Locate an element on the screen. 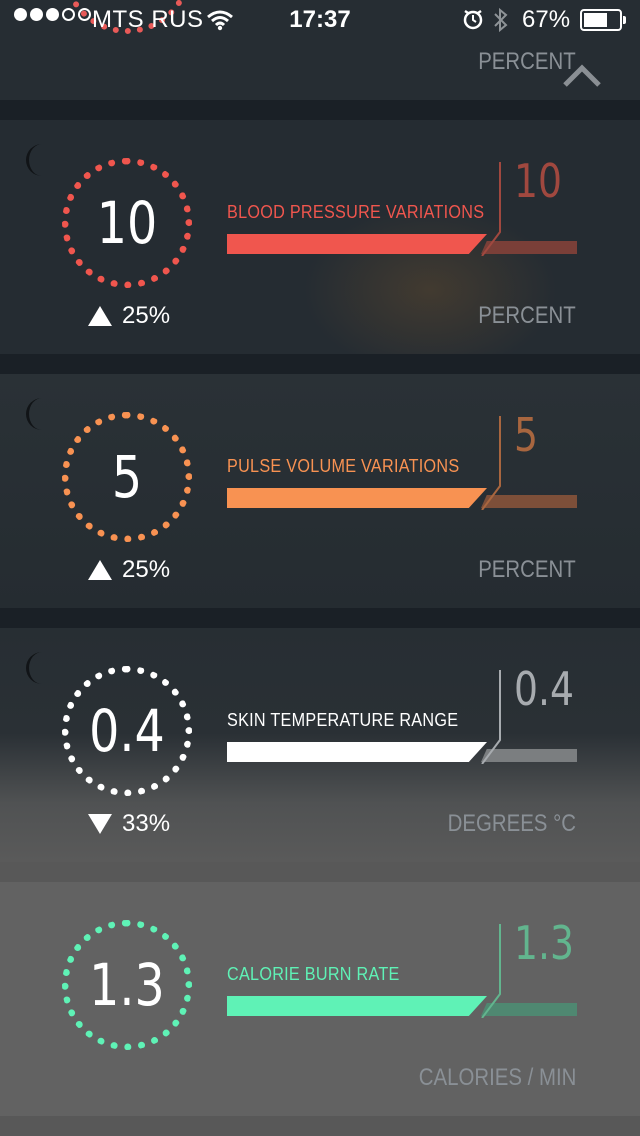  metric-unit: DEGREES °C is located at coordinates (511, 823).